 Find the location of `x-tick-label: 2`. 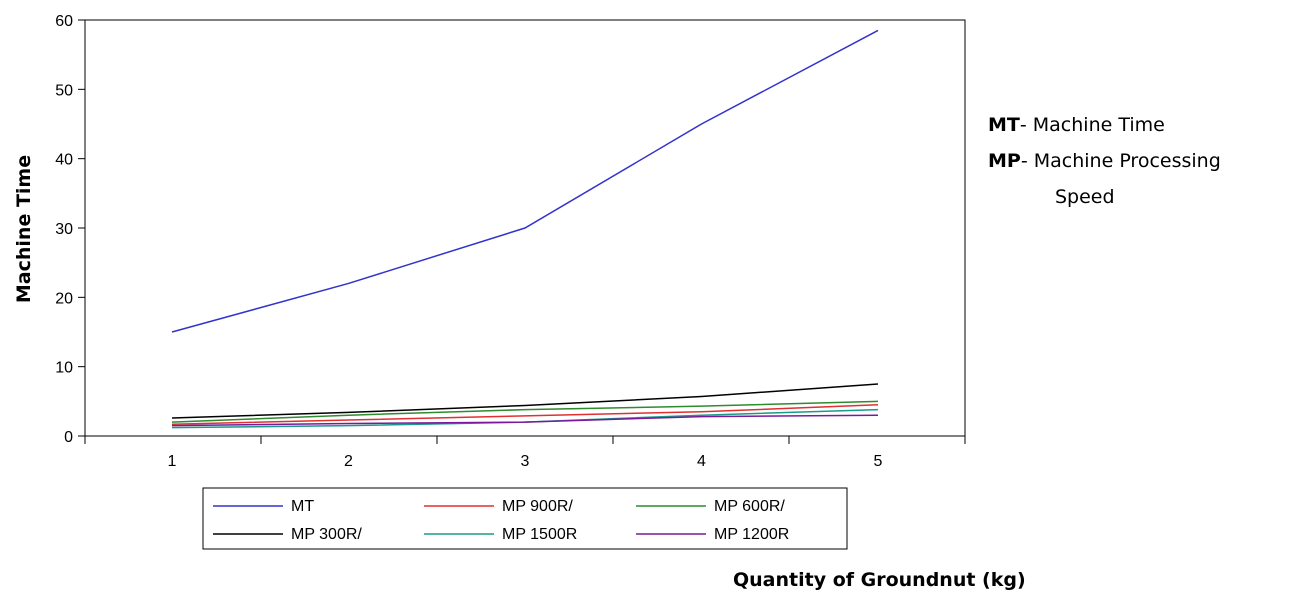

x-tick-label: 2 is located at coordinates (348, 461).